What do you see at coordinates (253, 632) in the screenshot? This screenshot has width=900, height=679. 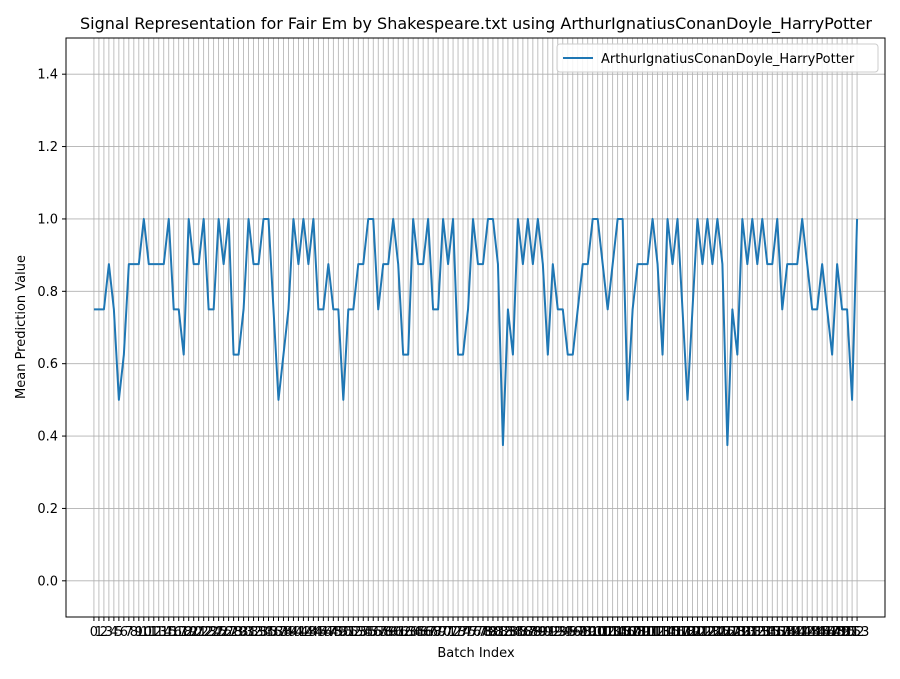 I see `x-tick-label: 32` at bounding box center [253, 632].